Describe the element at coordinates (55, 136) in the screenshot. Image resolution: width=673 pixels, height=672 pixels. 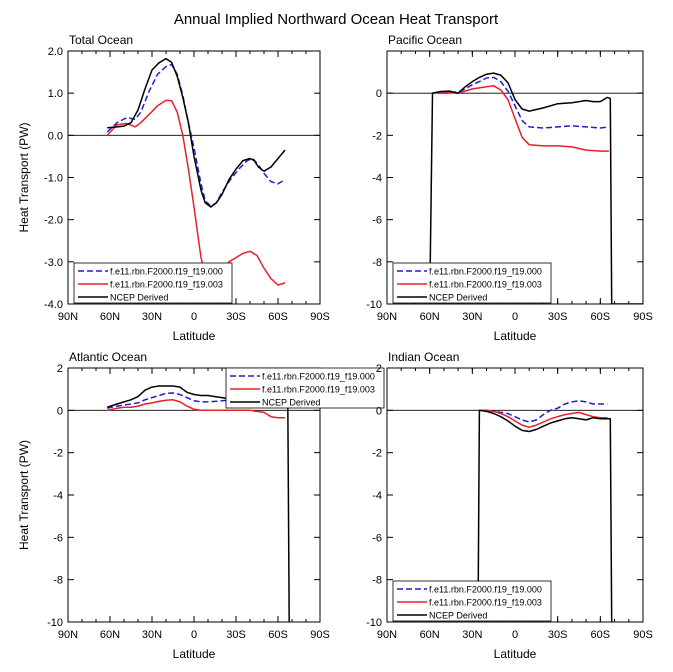
I see `y-tick-label: 0.0` at that location.